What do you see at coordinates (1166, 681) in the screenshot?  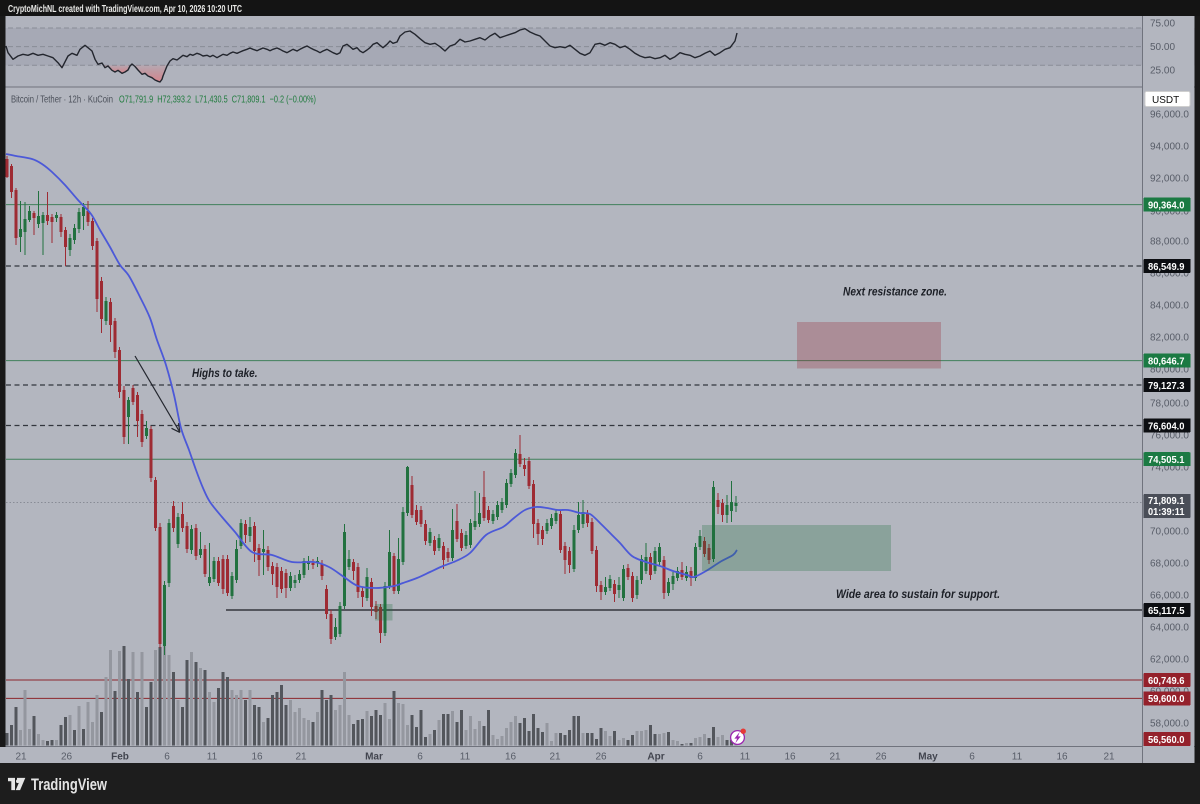 I see `svg-text: 60,749.6` at bounding box center [1166, 681].